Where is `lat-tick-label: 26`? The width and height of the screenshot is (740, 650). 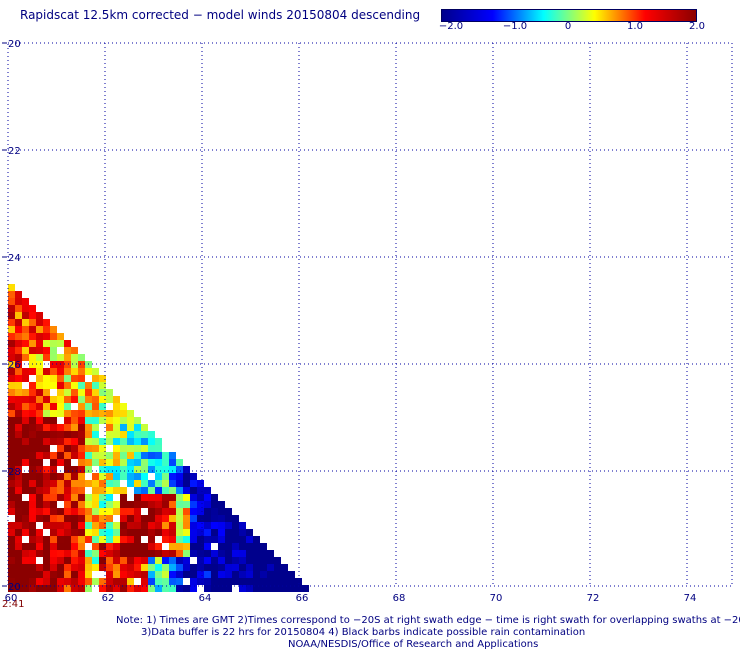
lat-tick-label: 26 is located at coordinates (14, 365).